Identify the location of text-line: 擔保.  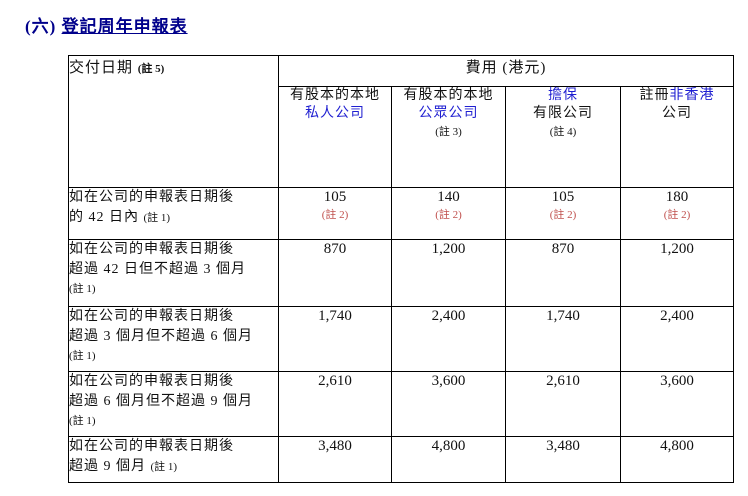
(563, 96).